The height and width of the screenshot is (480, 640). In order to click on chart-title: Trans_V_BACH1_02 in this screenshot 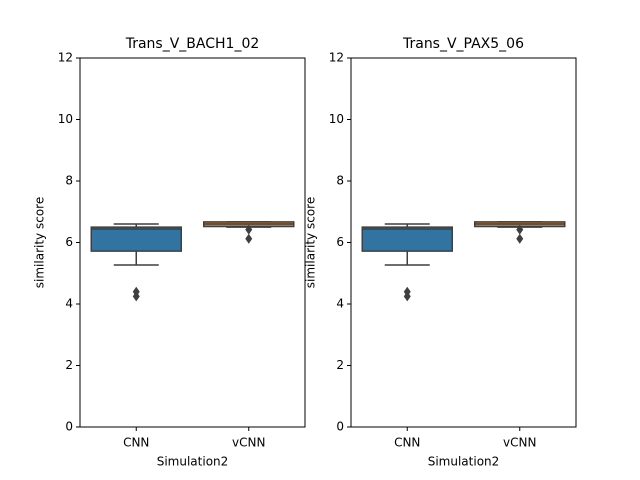, I will do `click(192, 44)`.